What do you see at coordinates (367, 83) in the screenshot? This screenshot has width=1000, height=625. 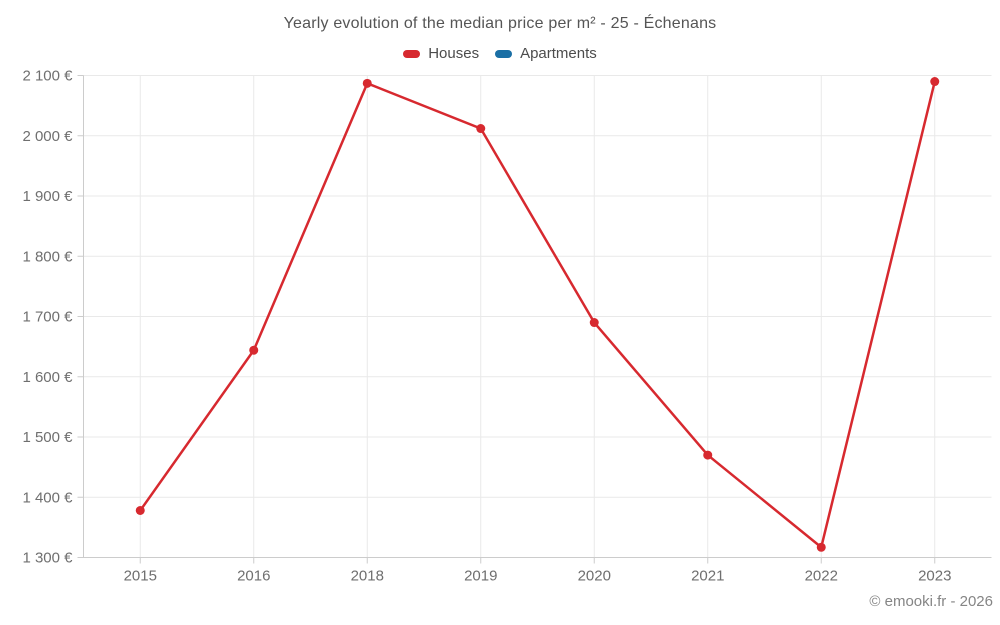 I see `data-point-houses-2018` at bounding box center [367, 83].